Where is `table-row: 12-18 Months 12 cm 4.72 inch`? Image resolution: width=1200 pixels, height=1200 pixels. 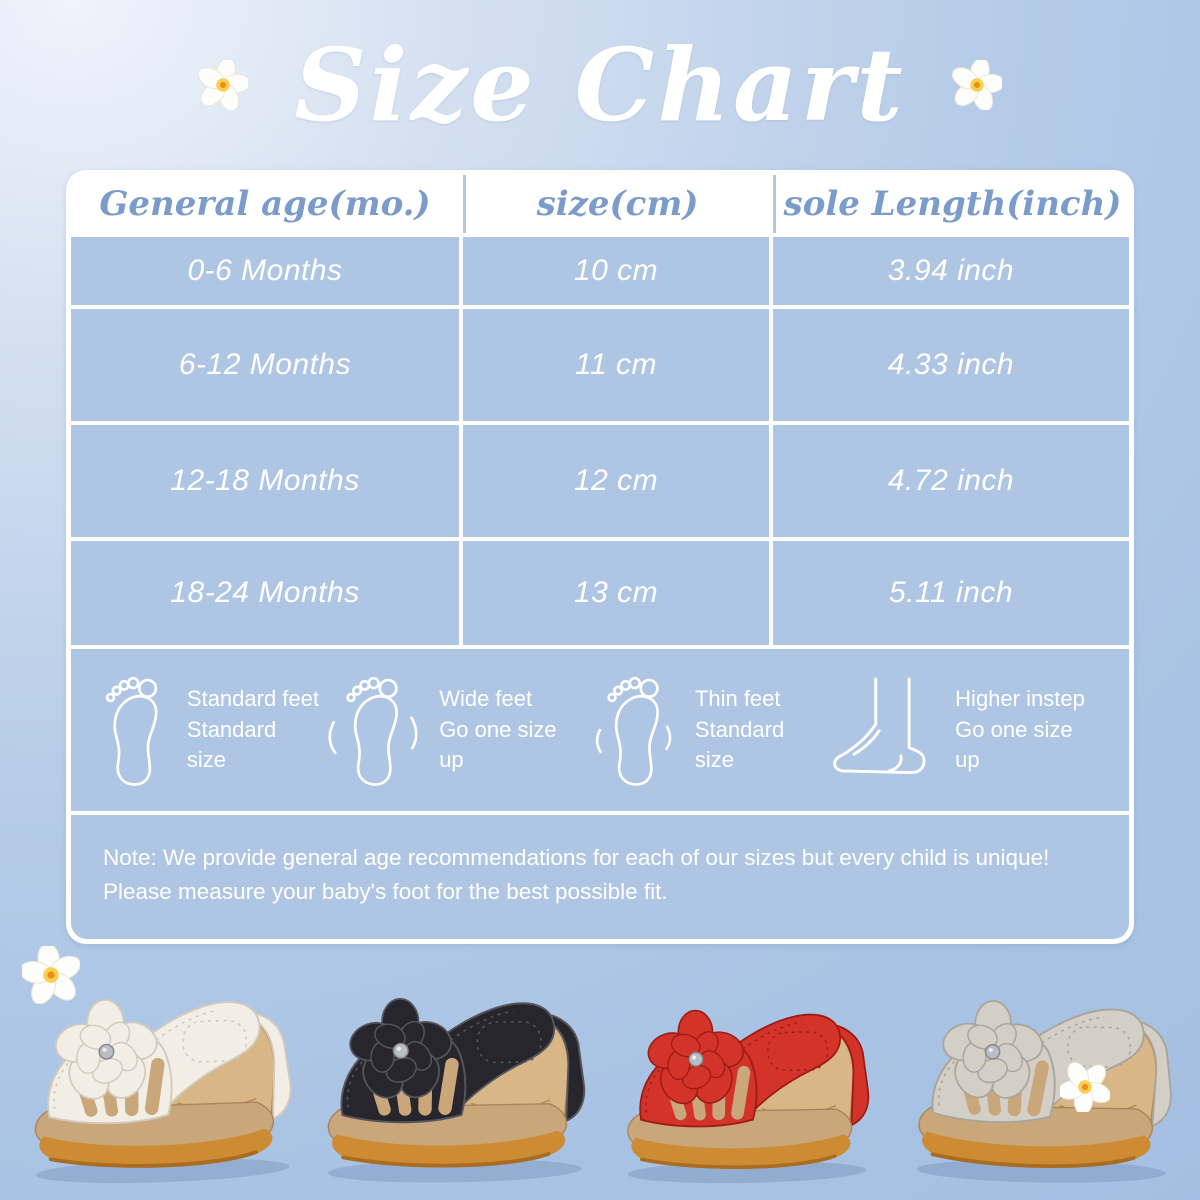 table-row: 12-18 Months 12 cm 4.72 inch is located at coordinates (600, 481).